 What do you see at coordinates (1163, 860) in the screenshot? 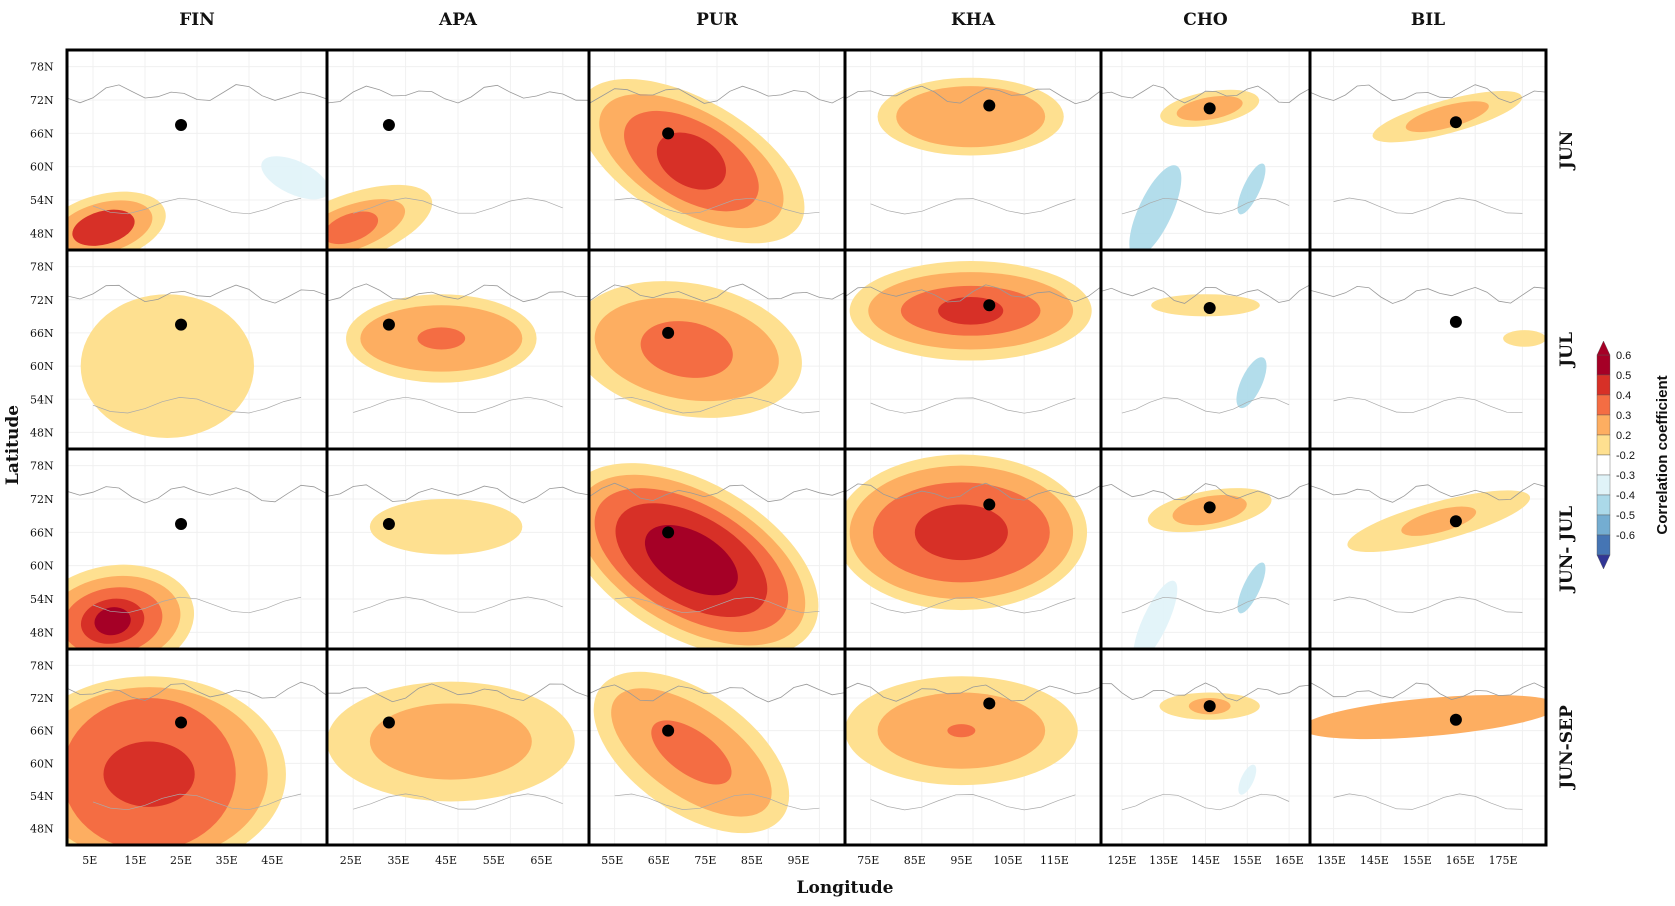
I see `lon-tick-label: 135E` at bounding box center [1163, 860].